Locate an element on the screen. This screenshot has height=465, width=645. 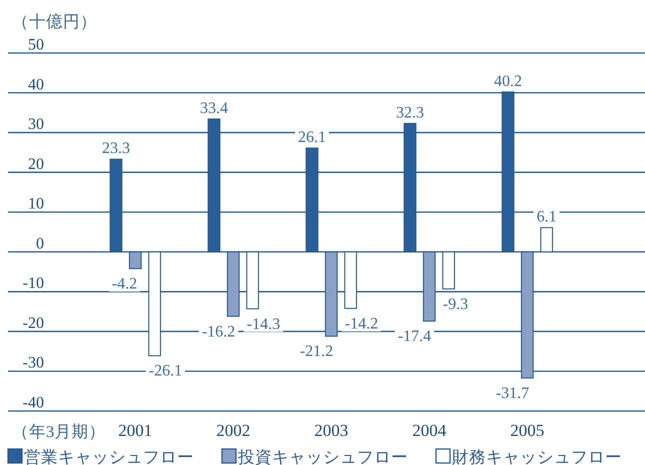
data-label: -14.2 is located at coordinates (361, 323).